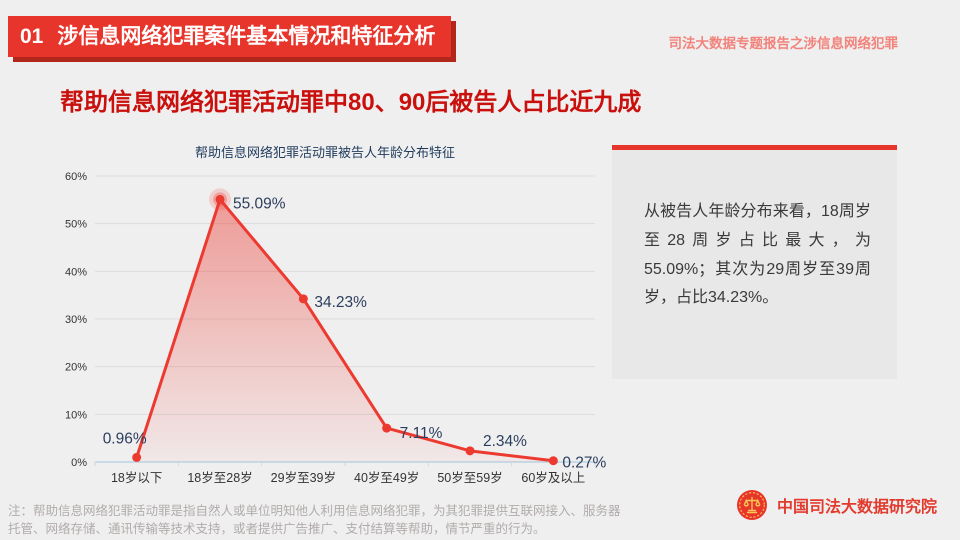 Image resolution: width=960 pixels, height=540 pixels. I want to click on x-axis-tick-label: 50岁至59岁, so click(469, 477).